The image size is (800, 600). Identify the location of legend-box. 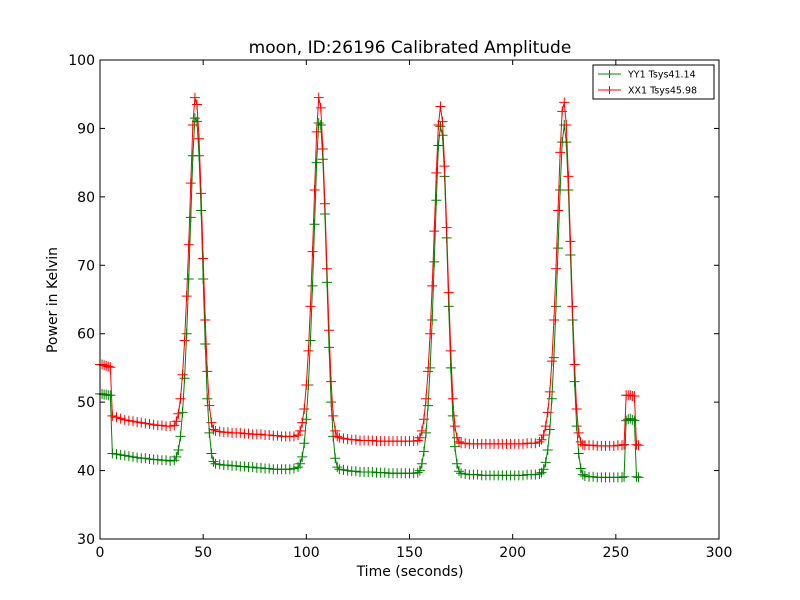
(653, 82).